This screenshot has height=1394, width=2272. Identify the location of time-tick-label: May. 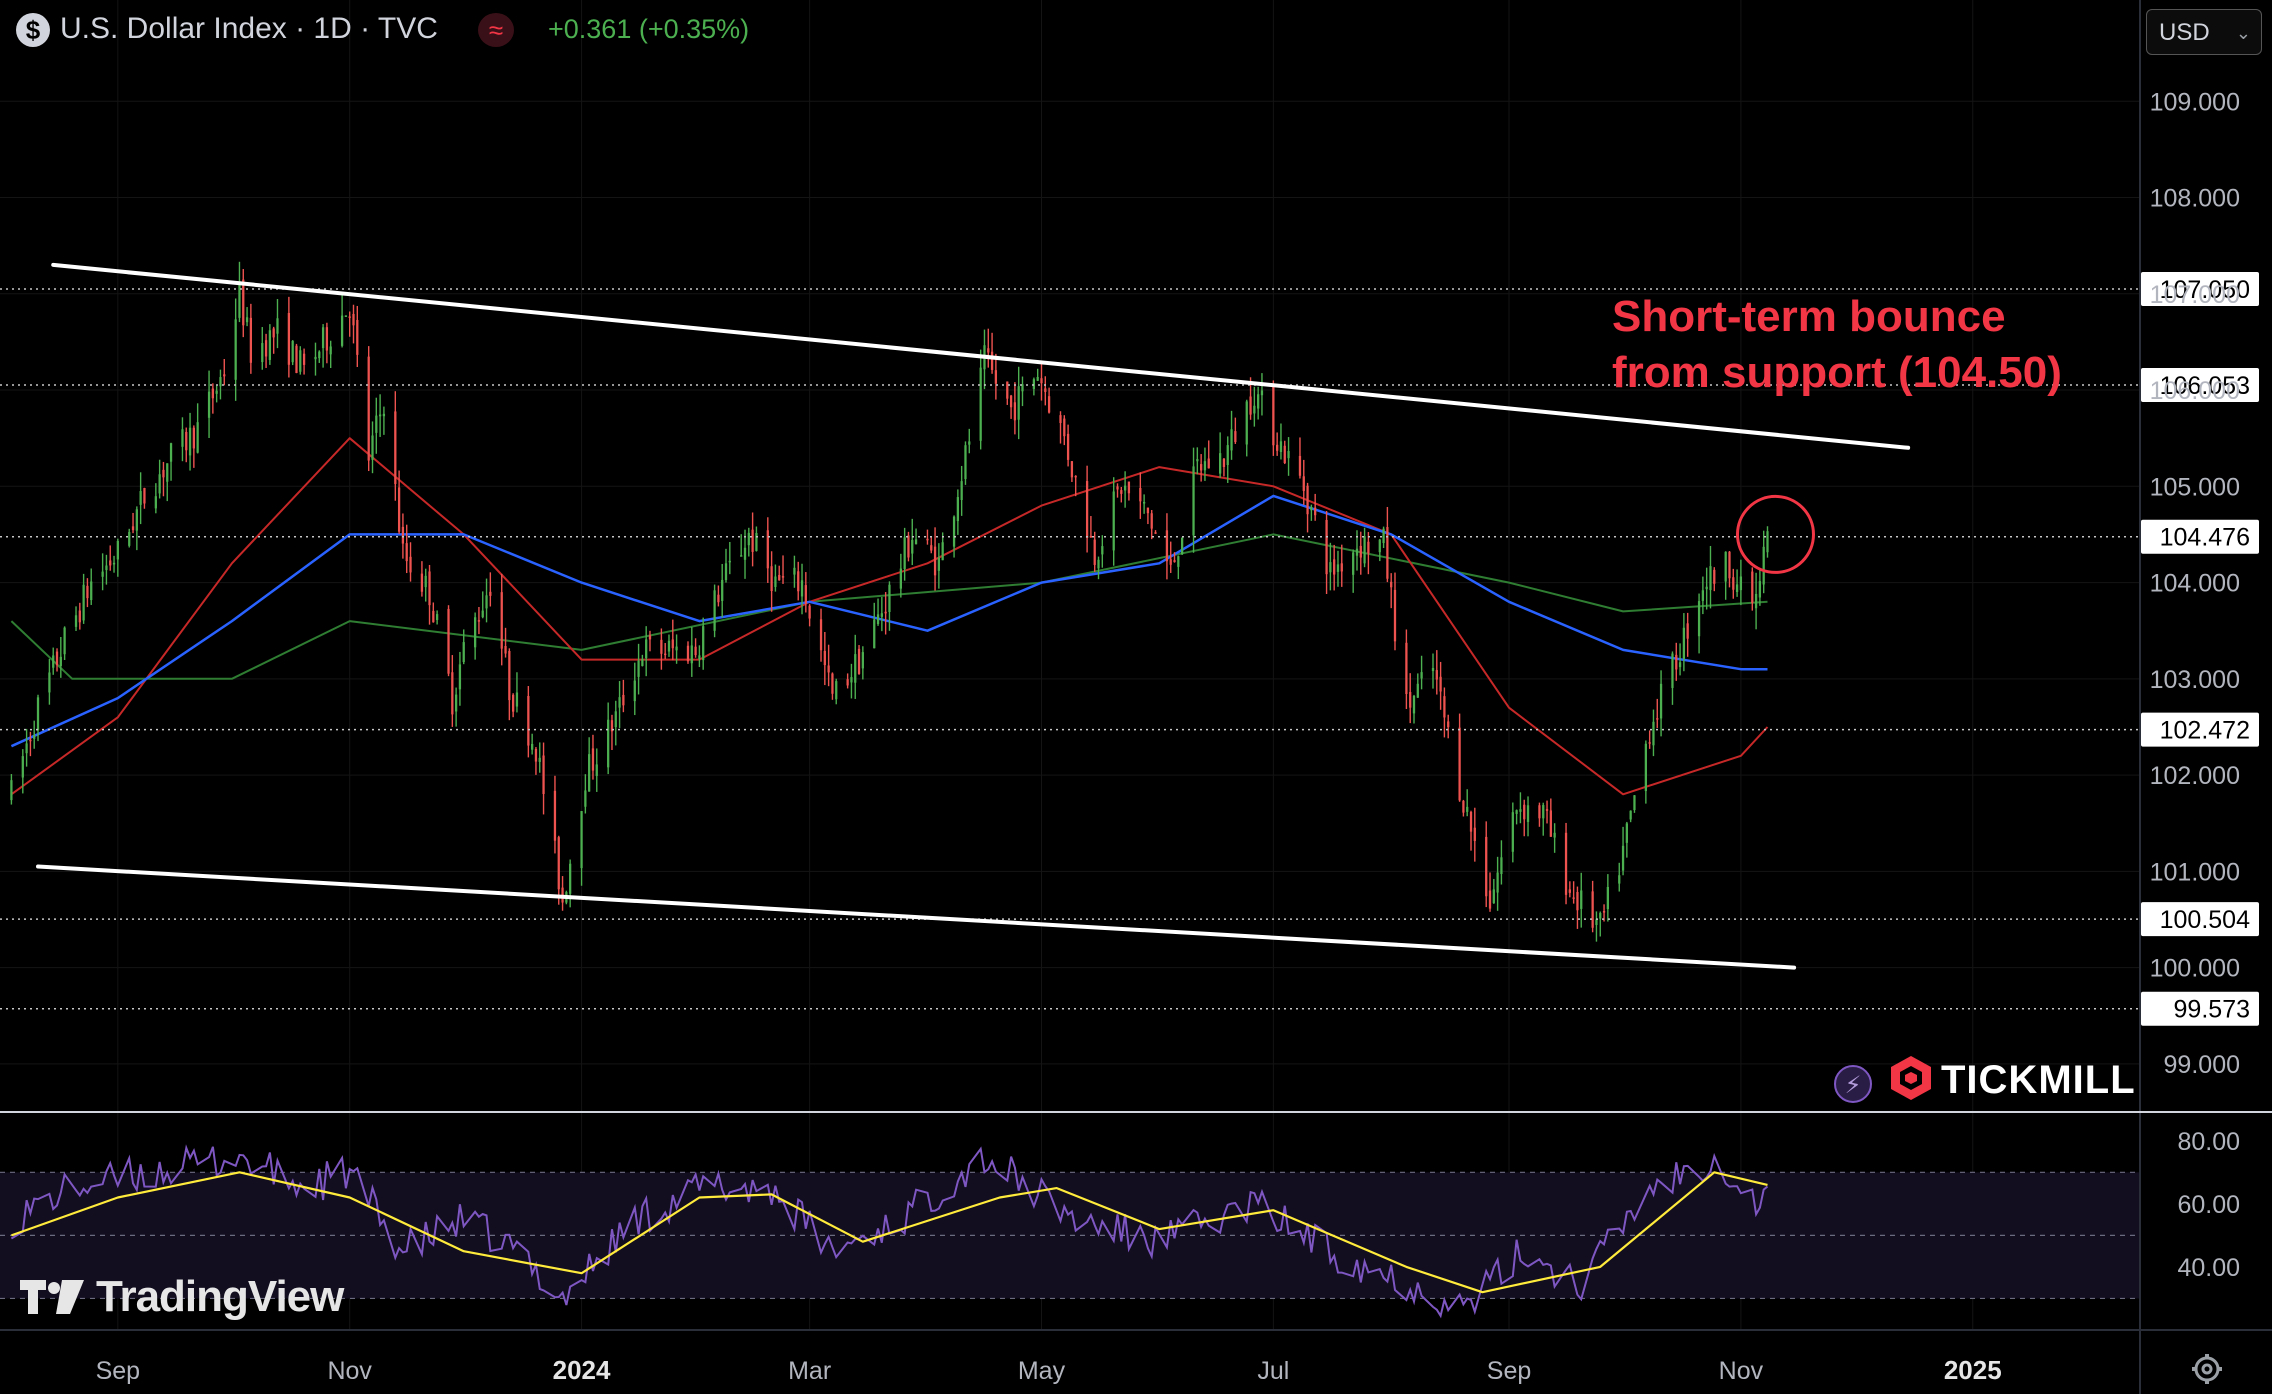
(1042, 1371).